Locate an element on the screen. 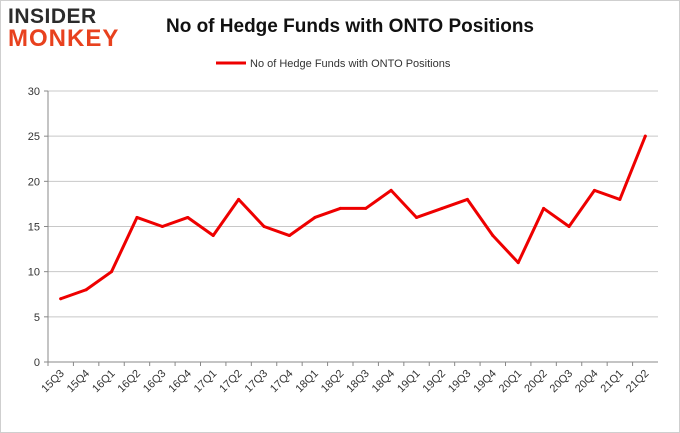 This screenshot has height=433, width=680. logo-line2: MONKEY is located at coordinates (64, 38).